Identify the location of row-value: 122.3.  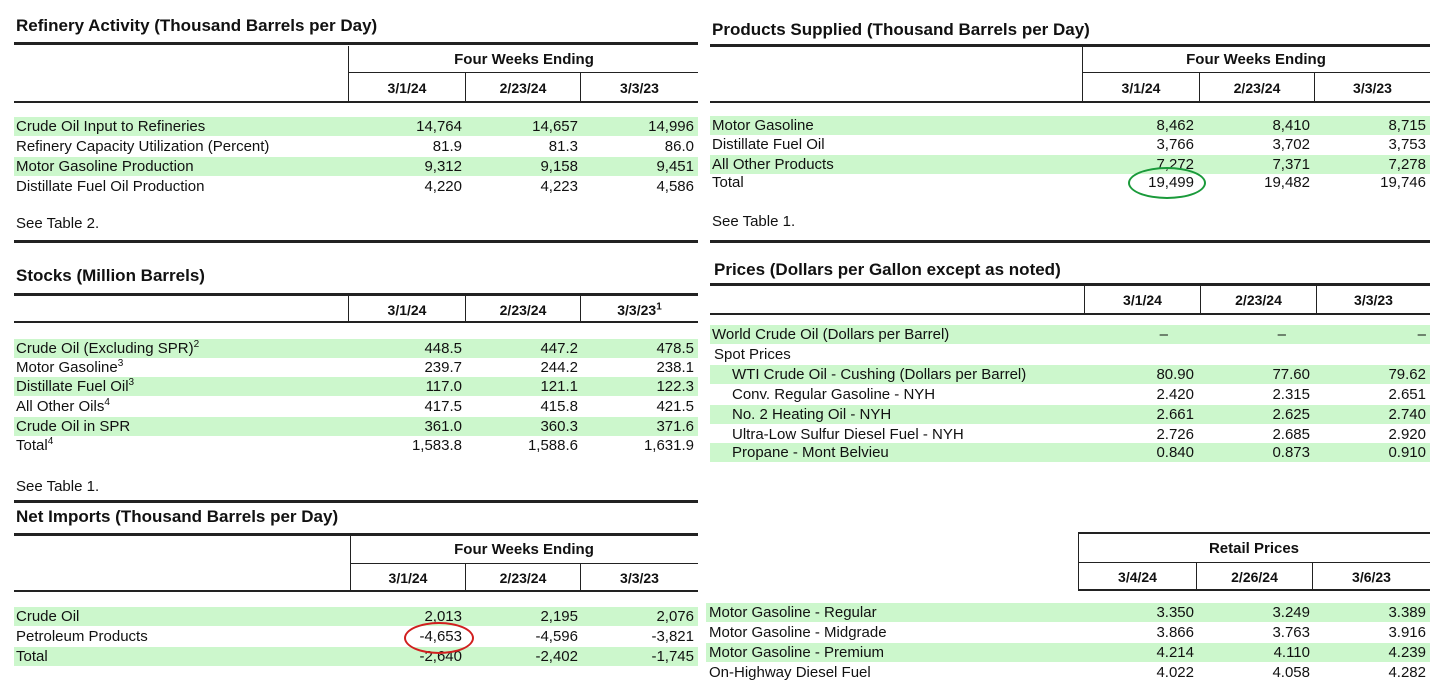
(675, 386).